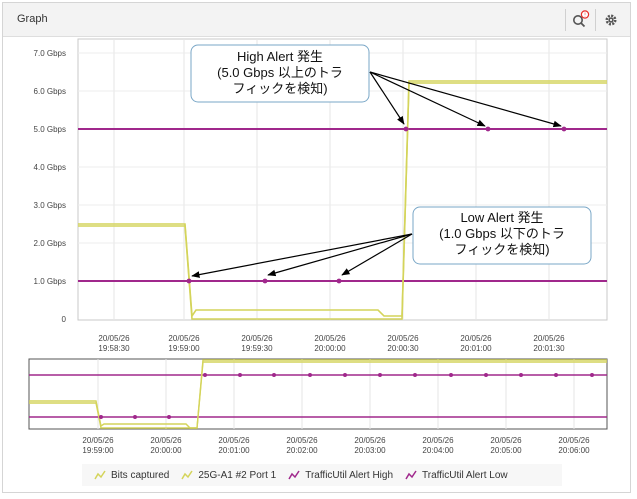  Describe the element at coordinates (502, 233) in the screenshot. I see `callout-low-line: (1.0 Gbps 以下のトラ` at that location.